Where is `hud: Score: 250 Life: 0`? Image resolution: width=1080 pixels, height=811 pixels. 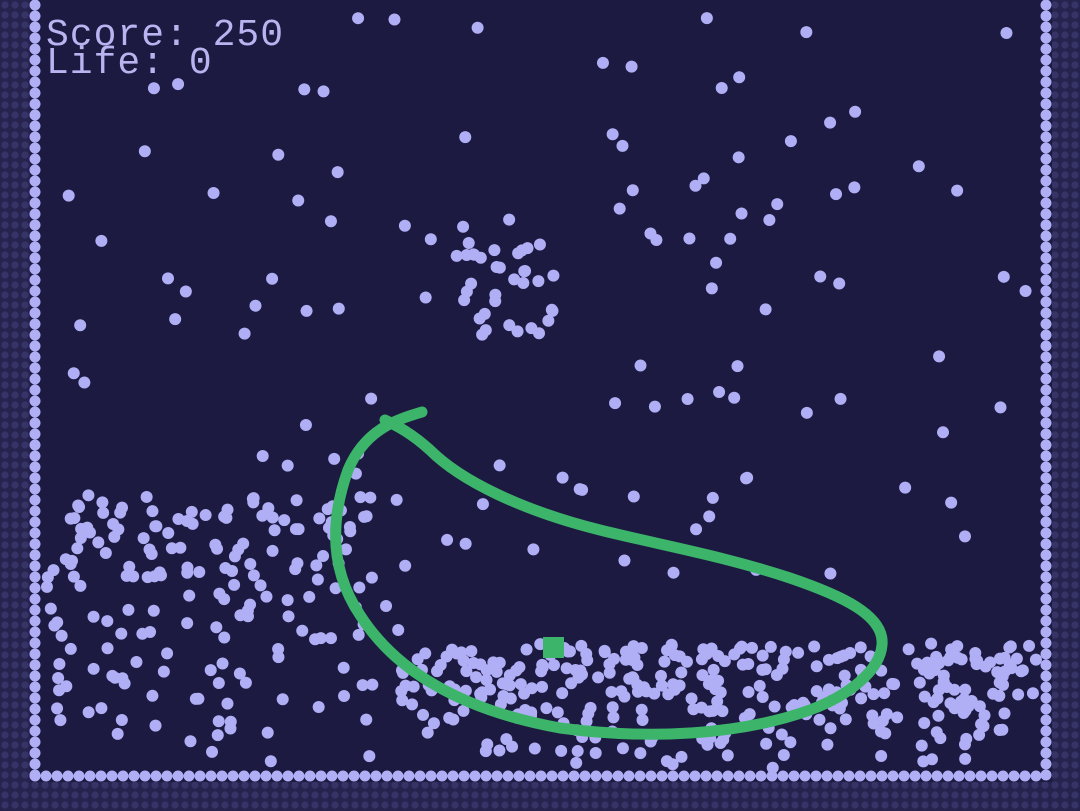
hud: Score: 250 Life: 0 is located at coordinates (165, 50).